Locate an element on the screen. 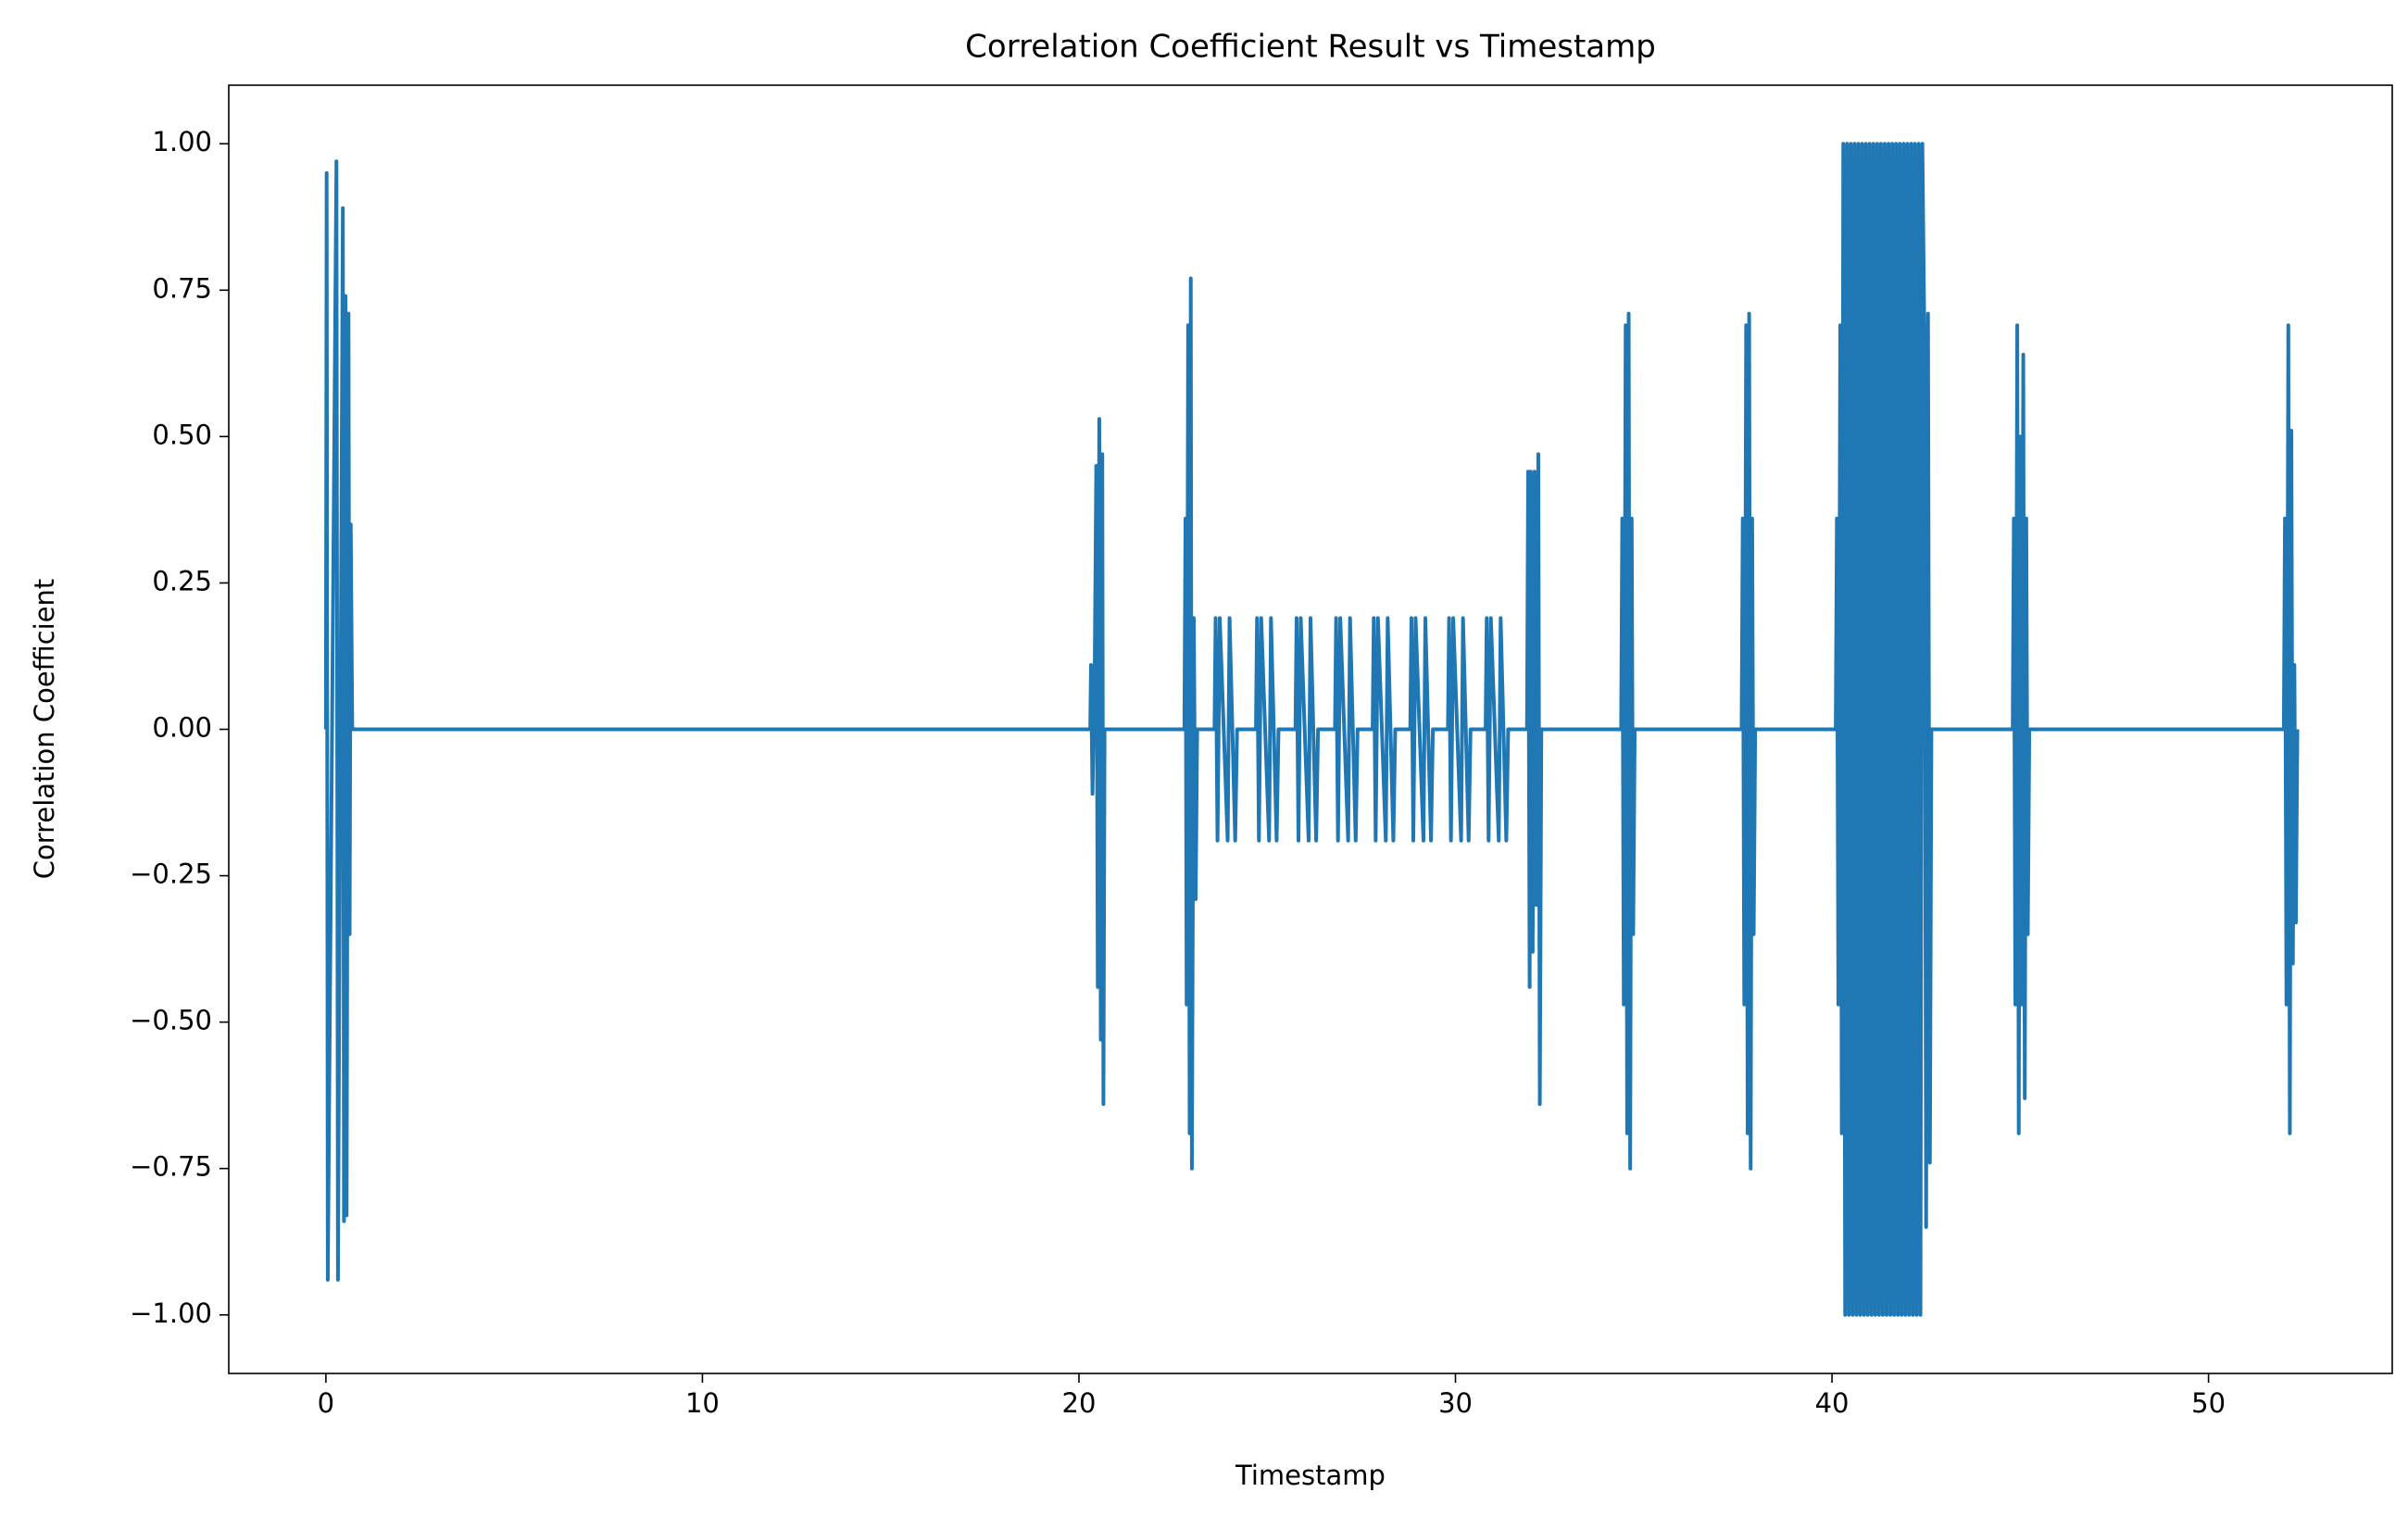  x-tick-label: 10 is located at coordinates (703, 1403).